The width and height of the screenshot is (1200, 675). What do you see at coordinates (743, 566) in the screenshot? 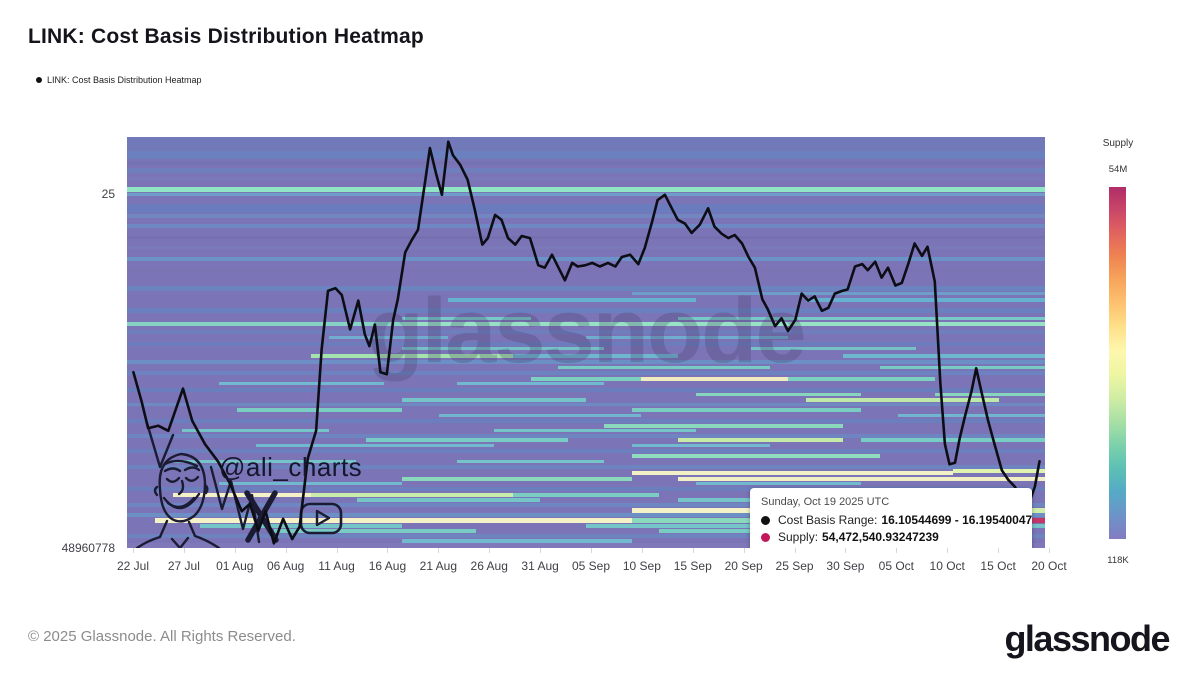
I see `x-axis-label: 20 Sep` at bounding box center [743, 566].